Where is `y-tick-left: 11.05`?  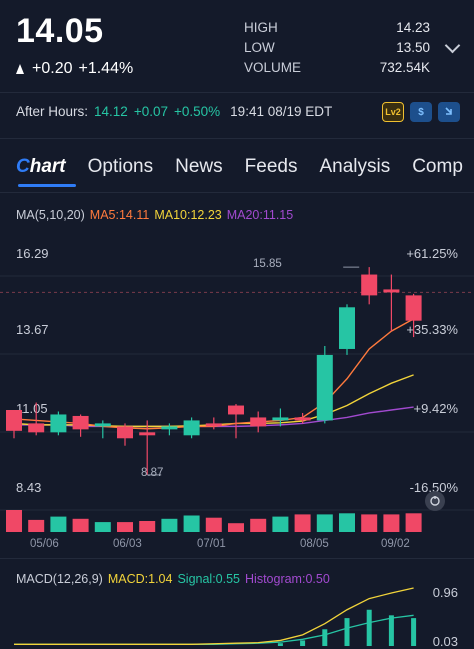 y-tick-left: 11.05 is located at coordinates (32, 408).